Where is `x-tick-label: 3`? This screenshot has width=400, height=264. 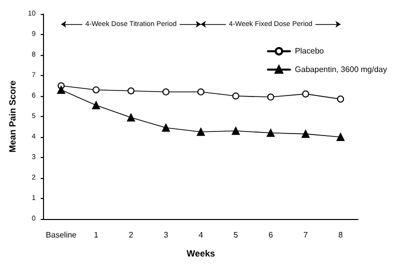 x-tick-label: 3 is located at coordinates (166, 235).